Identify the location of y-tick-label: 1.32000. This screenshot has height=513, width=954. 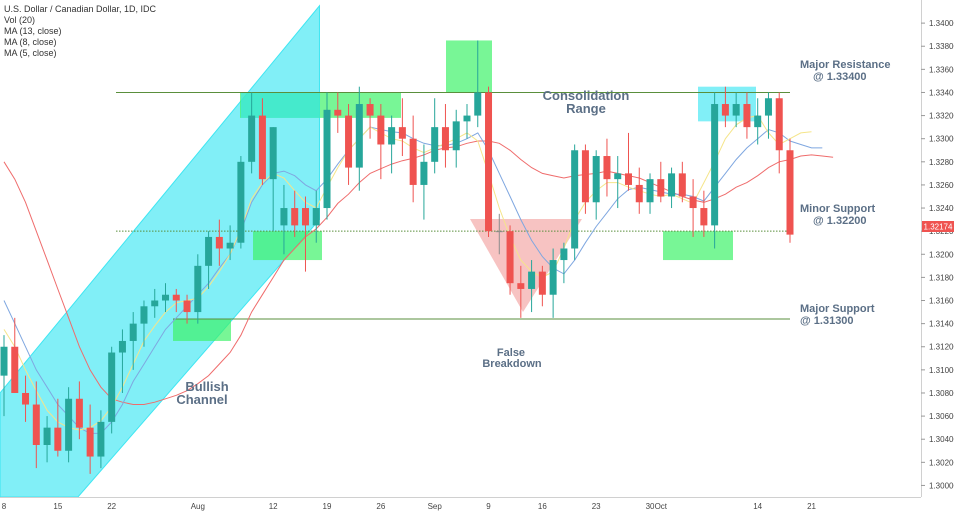
(941, 254).